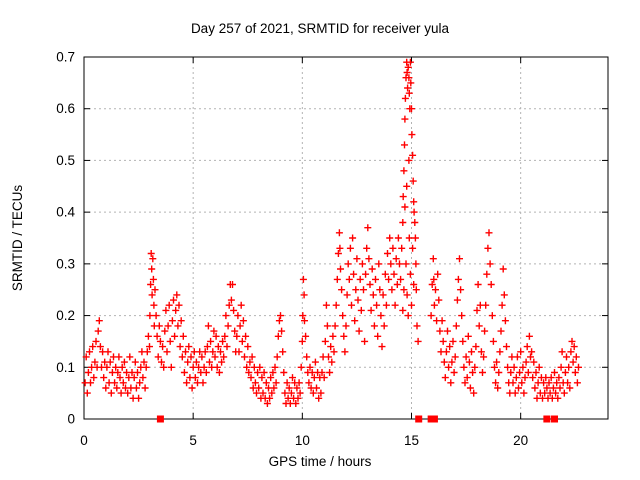 The image size is (640, 480). I want to click on x-tick-label: 0, so click(84, 440).